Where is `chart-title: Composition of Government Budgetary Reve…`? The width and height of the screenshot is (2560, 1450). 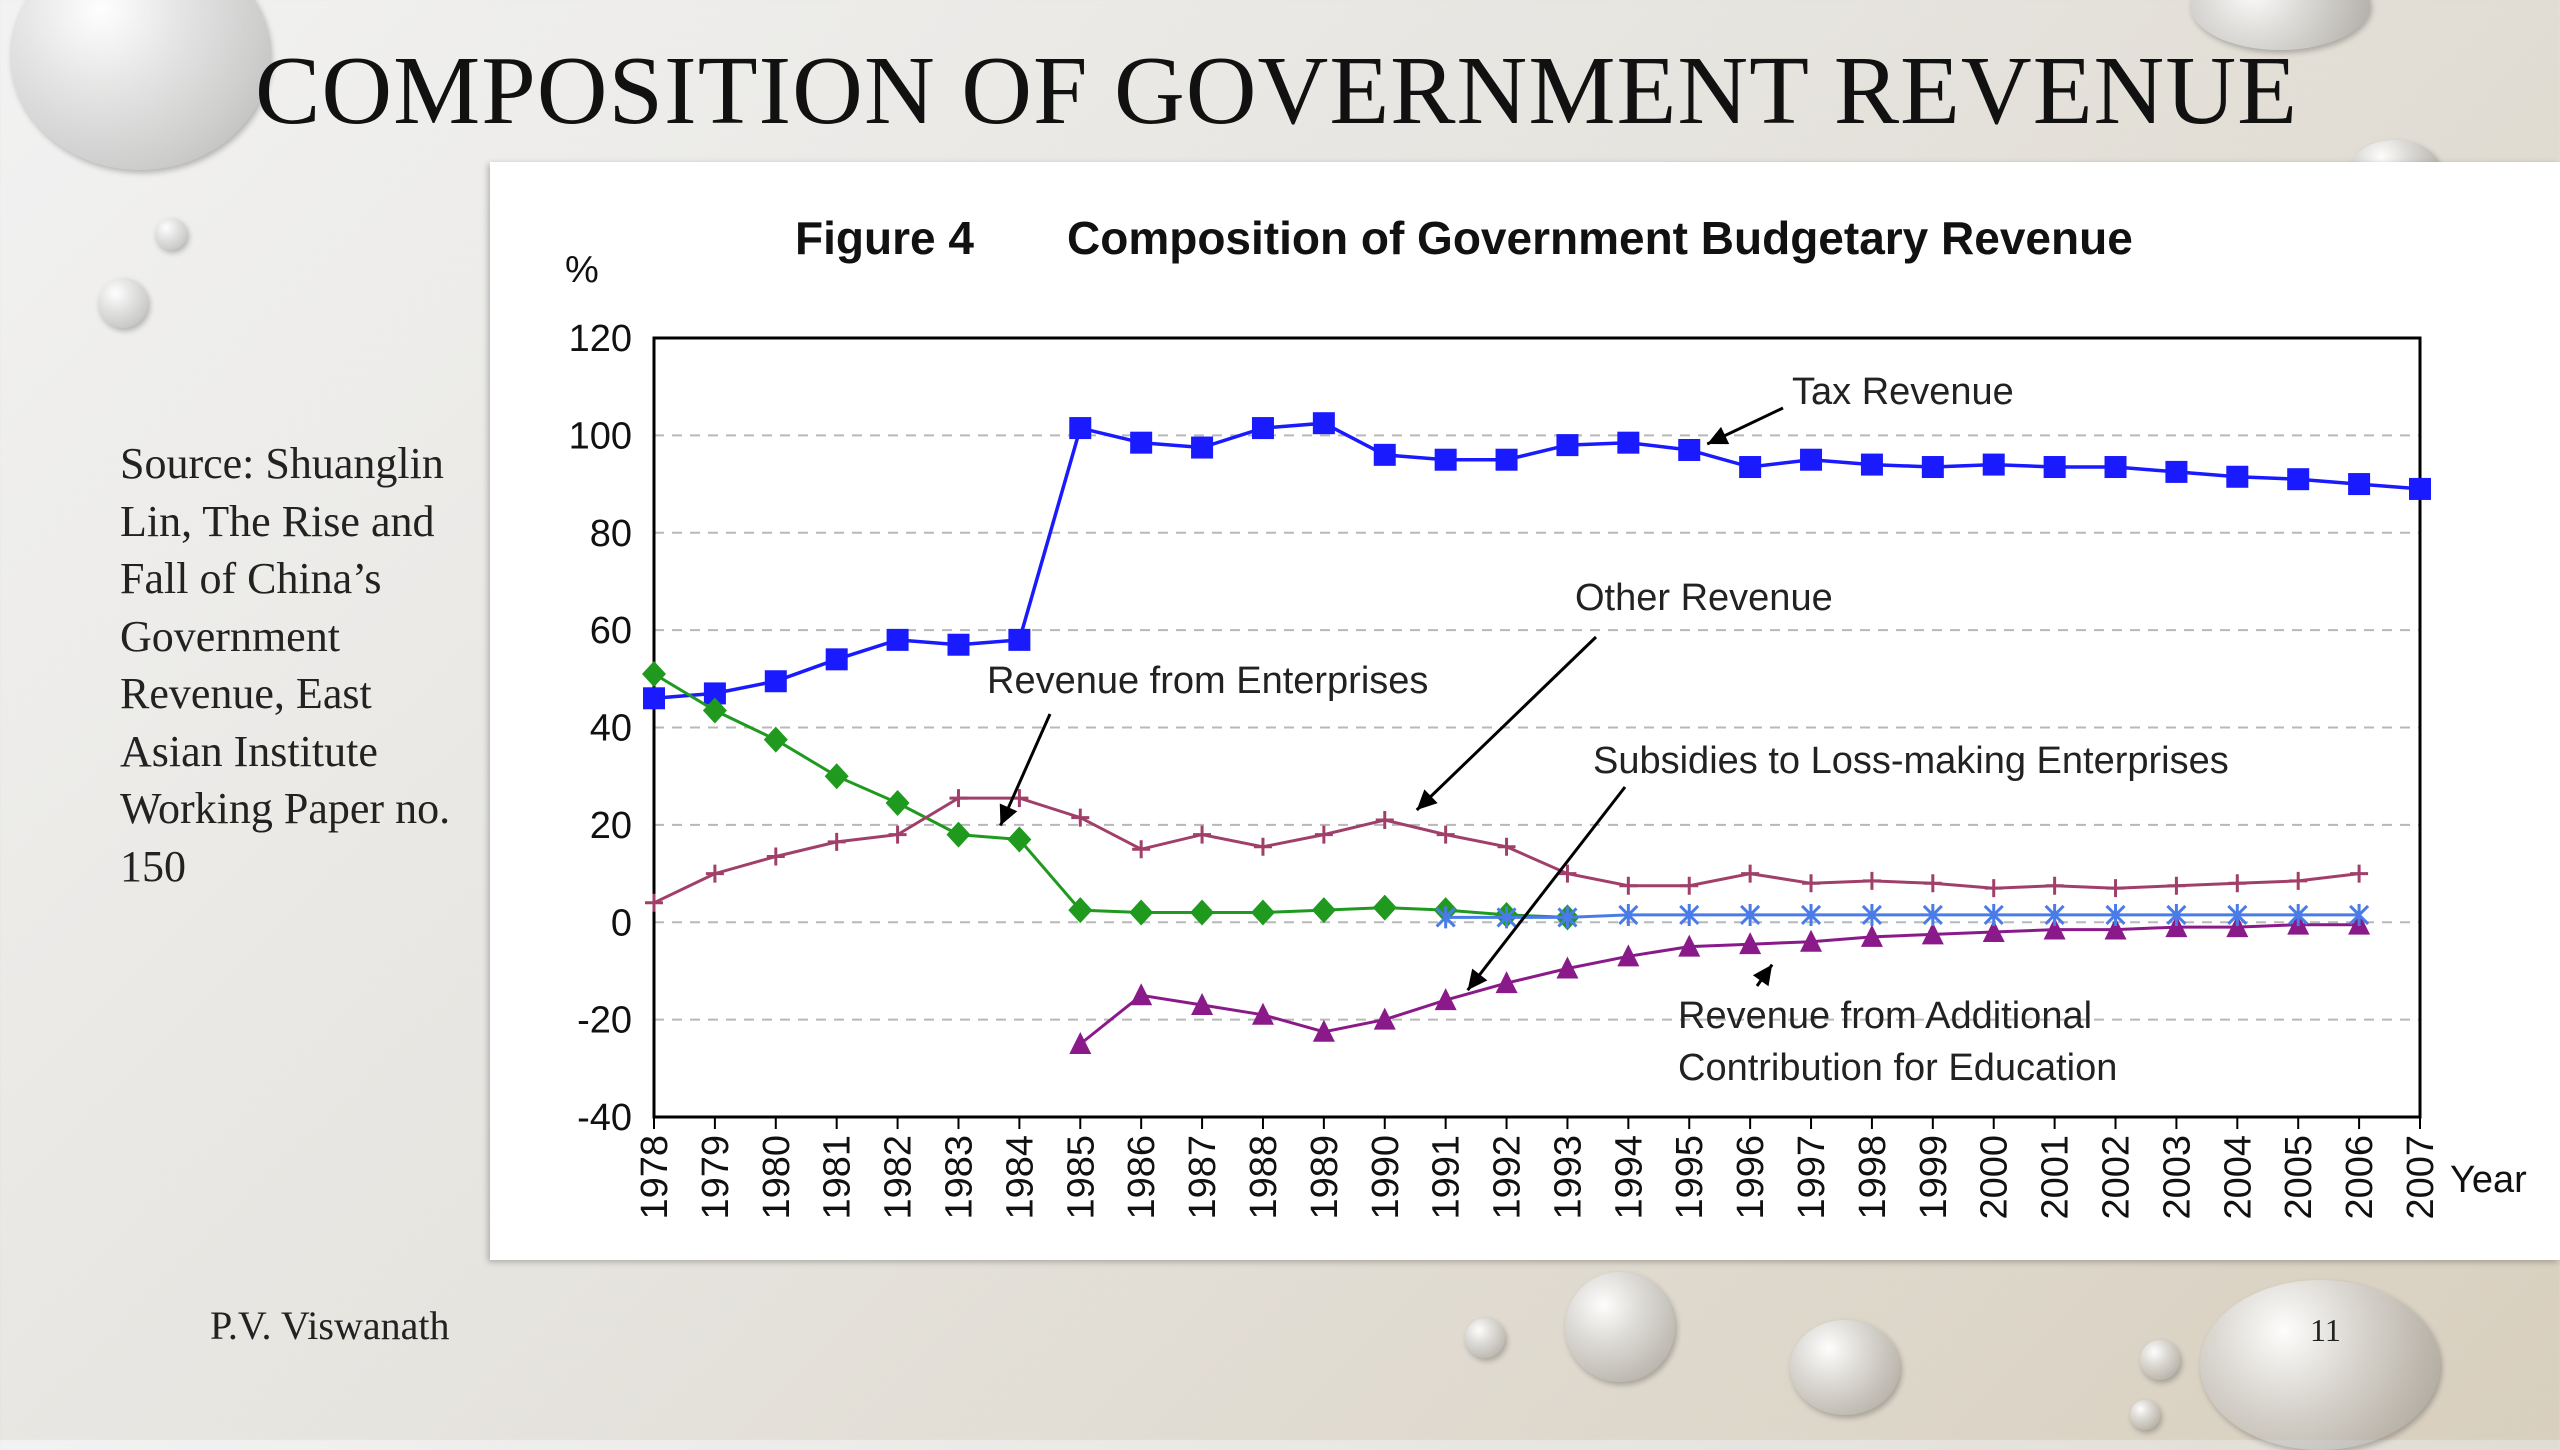
chart-title: Composition of Government Budgetary Reve… is located at coordinates (1600, 238).